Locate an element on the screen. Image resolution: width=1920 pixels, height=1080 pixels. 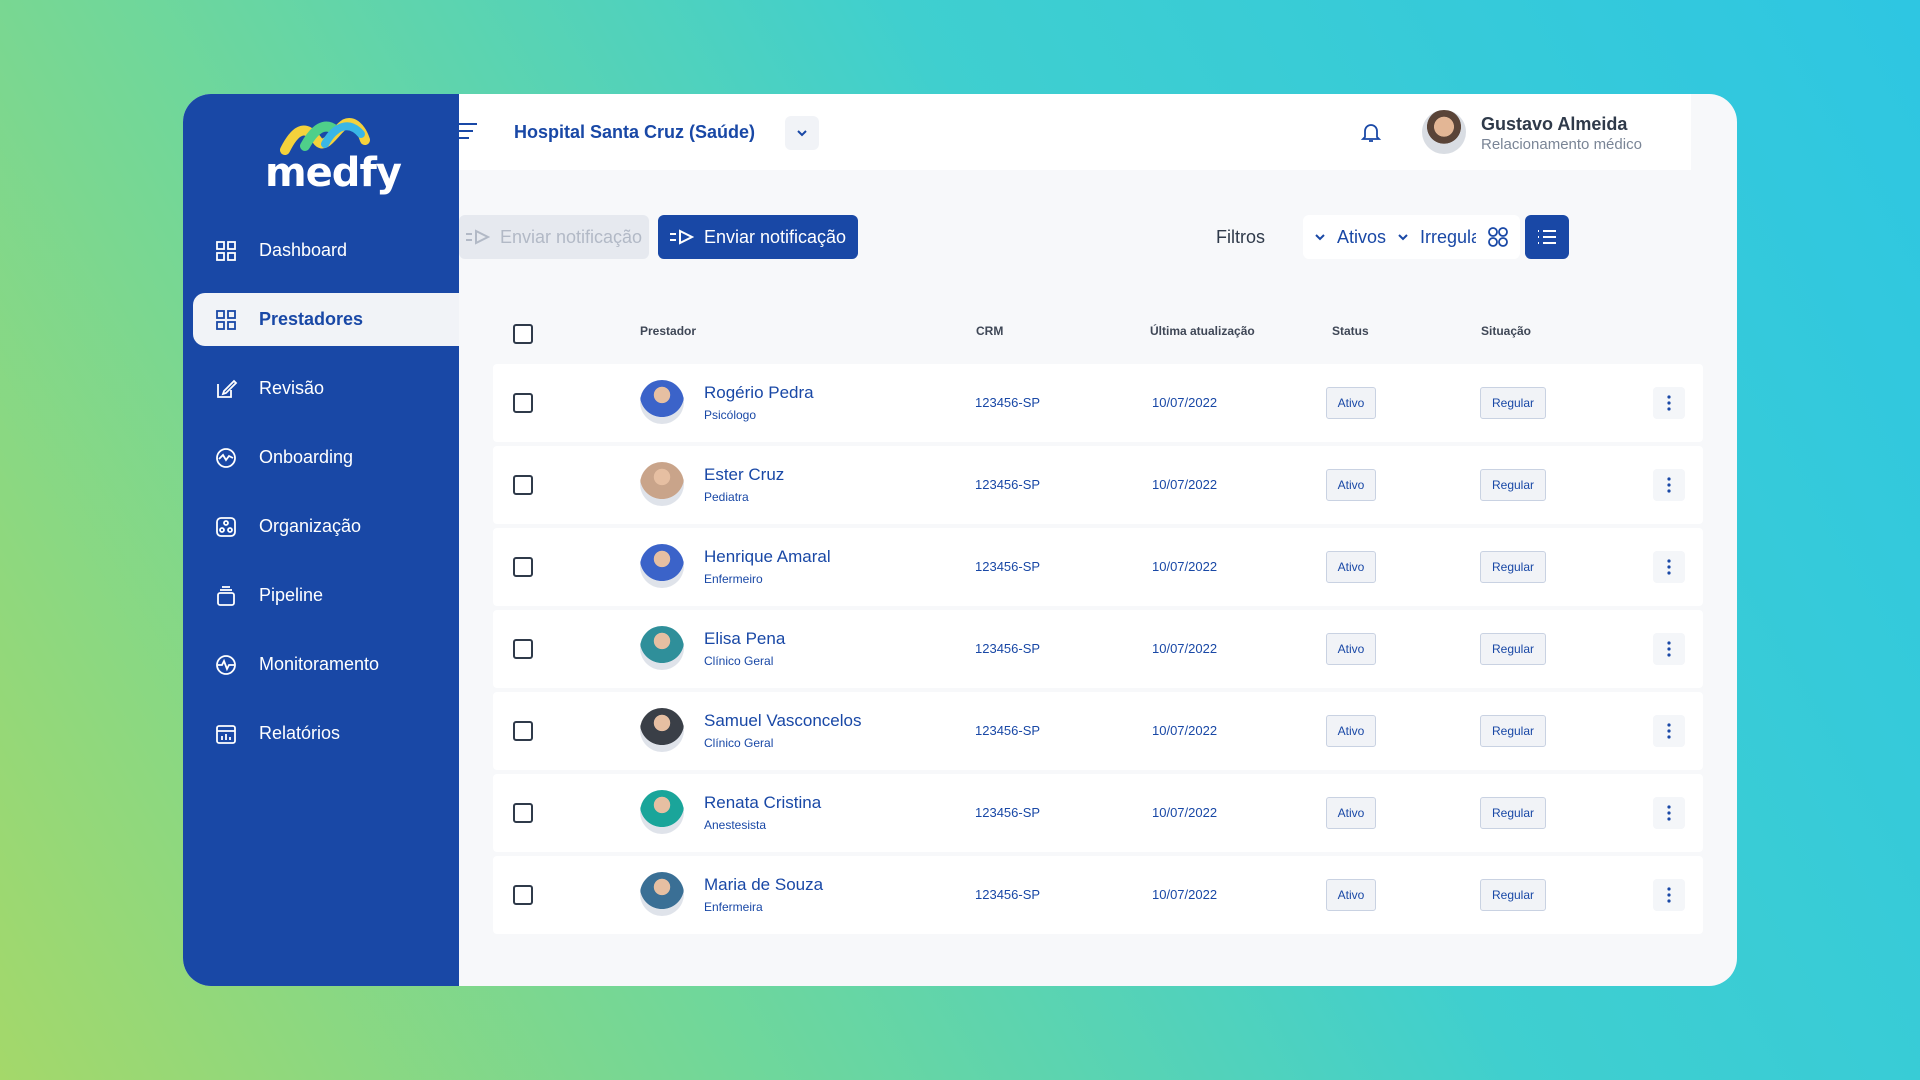
provider-specialty: Anestesista is located at coordinates (735, 825).